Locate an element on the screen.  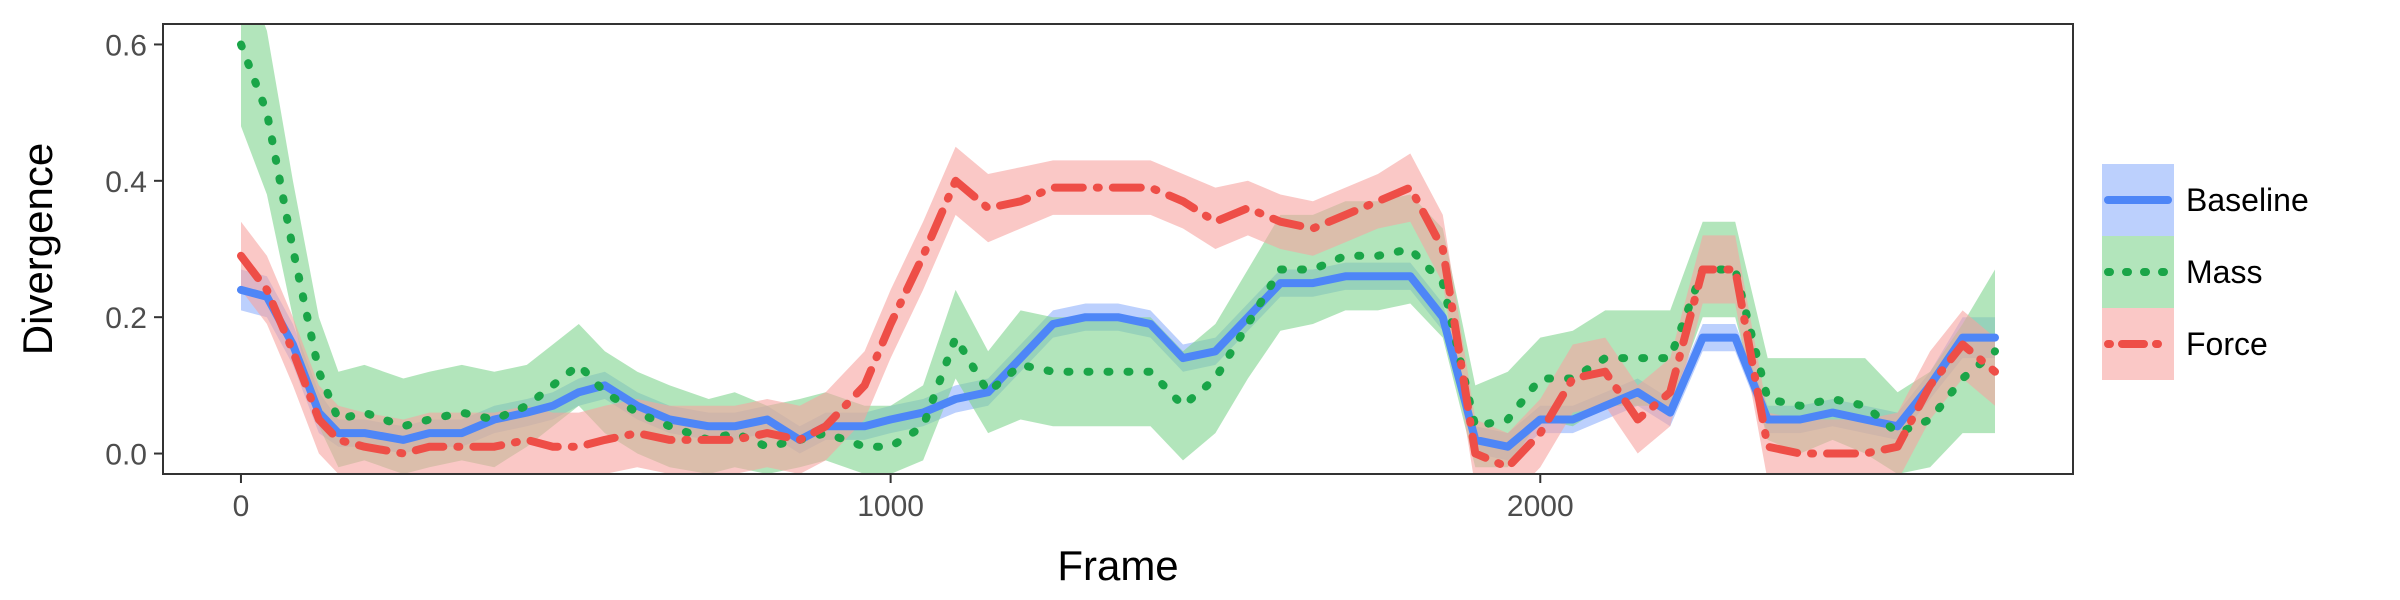
legend-label-mass: Mass is located at coordinates (2224, 272).